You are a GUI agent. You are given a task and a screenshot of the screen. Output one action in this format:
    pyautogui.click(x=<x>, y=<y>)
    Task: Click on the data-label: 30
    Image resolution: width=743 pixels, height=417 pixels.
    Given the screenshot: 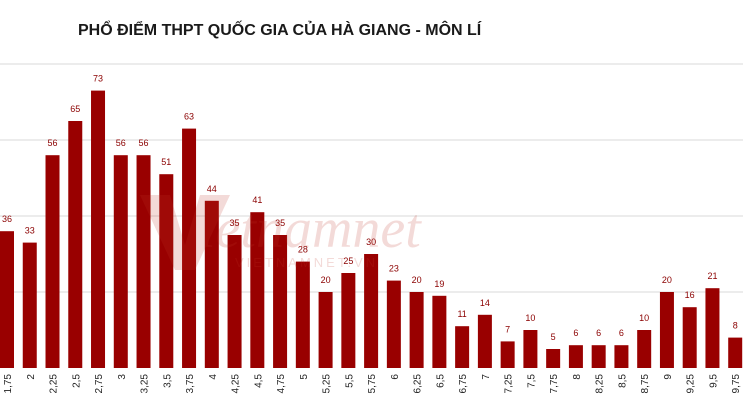 What is the action you would take?
    pyautogui.click(x=371, y=242)
    